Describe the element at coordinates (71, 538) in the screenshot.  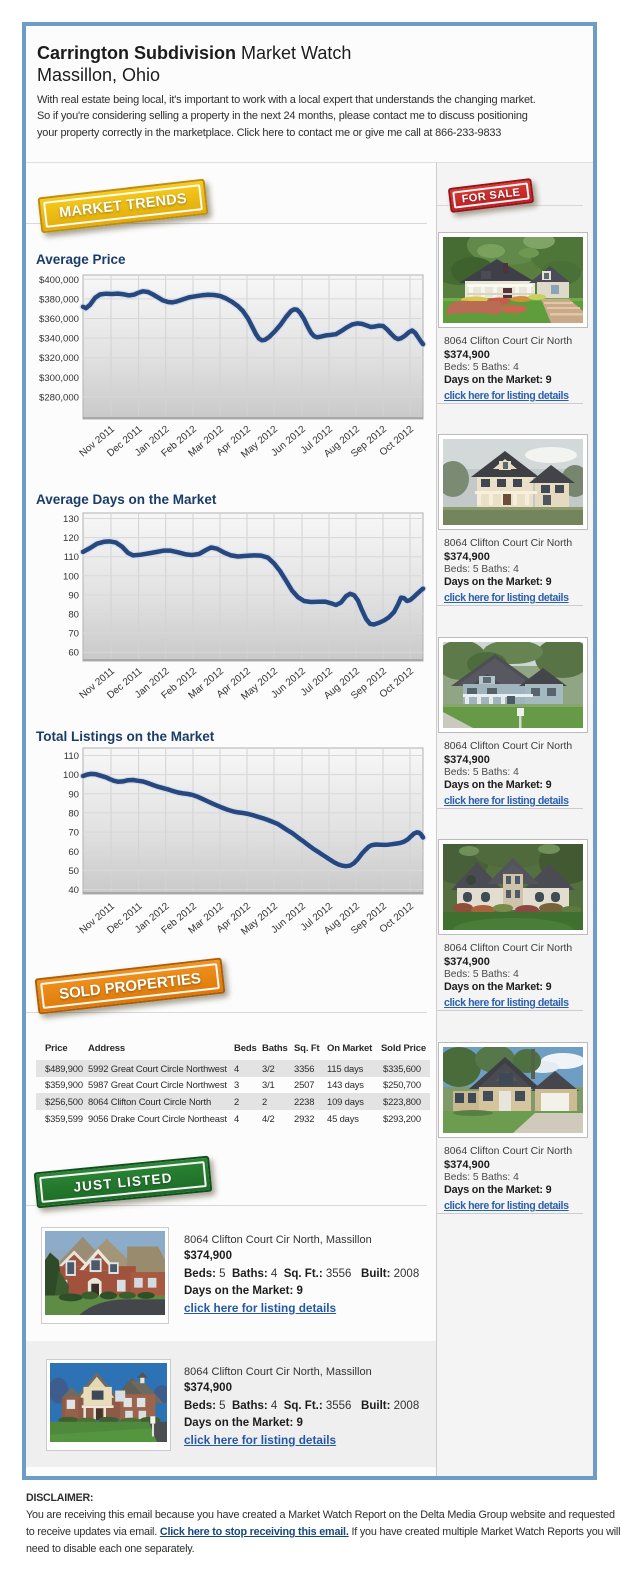
I see `svg-text: 120` at that location.